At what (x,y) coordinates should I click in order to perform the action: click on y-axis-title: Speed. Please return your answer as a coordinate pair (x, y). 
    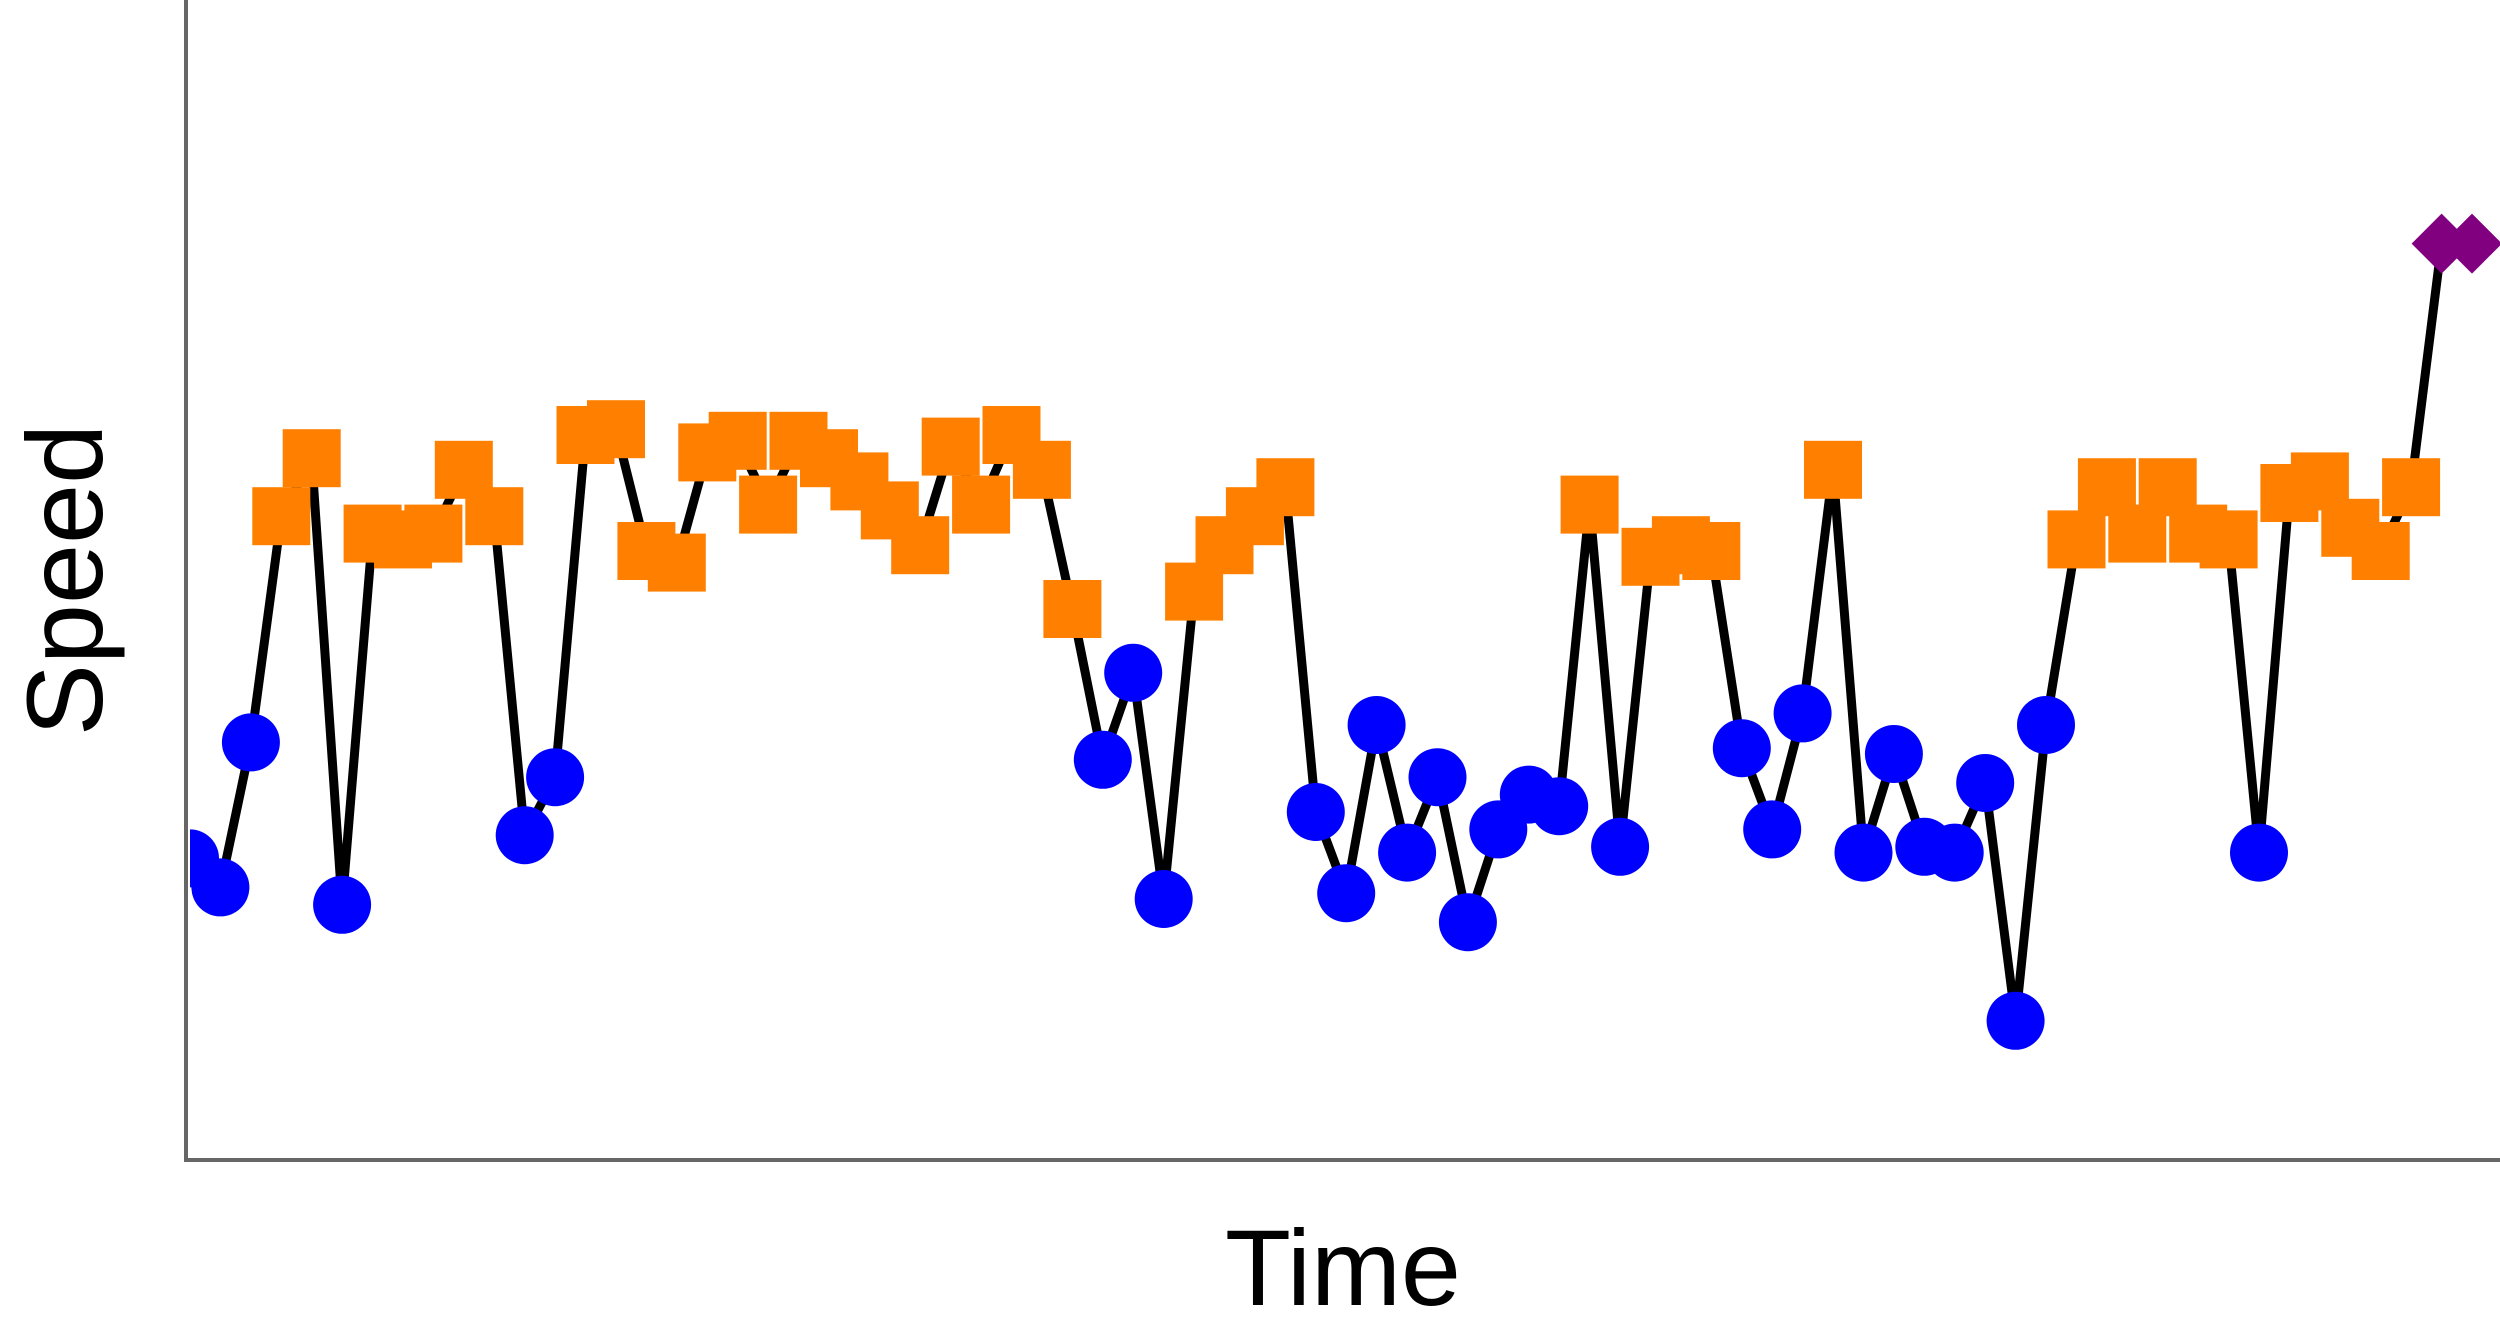
    Looking at the image, I should click on (64, 580).